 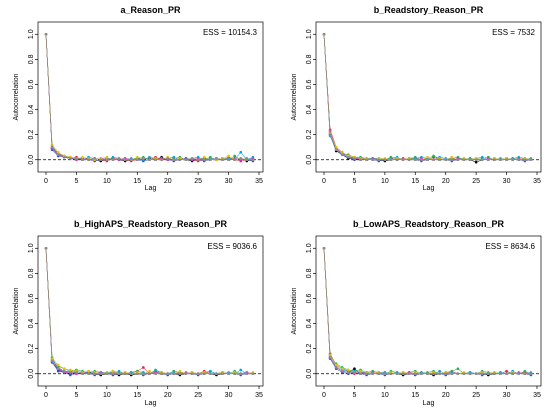 I want to click on ess-annotation: ESS = 9036.6, so click(x=232, y=246).